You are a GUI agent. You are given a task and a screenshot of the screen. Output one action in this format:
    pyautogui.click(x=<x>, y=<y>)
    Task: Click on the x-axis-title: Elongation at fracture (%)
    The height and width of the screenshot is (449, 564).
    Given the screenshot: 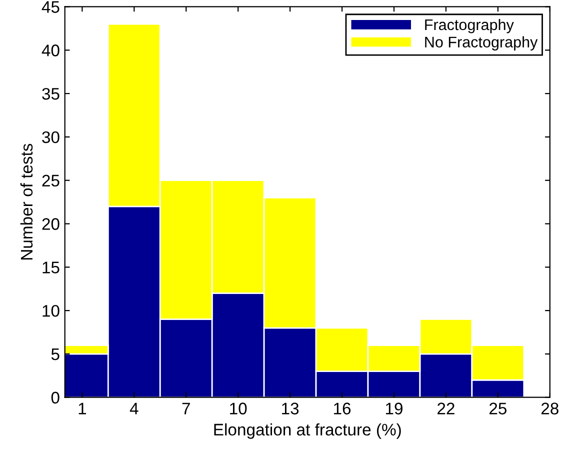 What is the action you would take?
    pyautogui.click(x=307, y=431)
    